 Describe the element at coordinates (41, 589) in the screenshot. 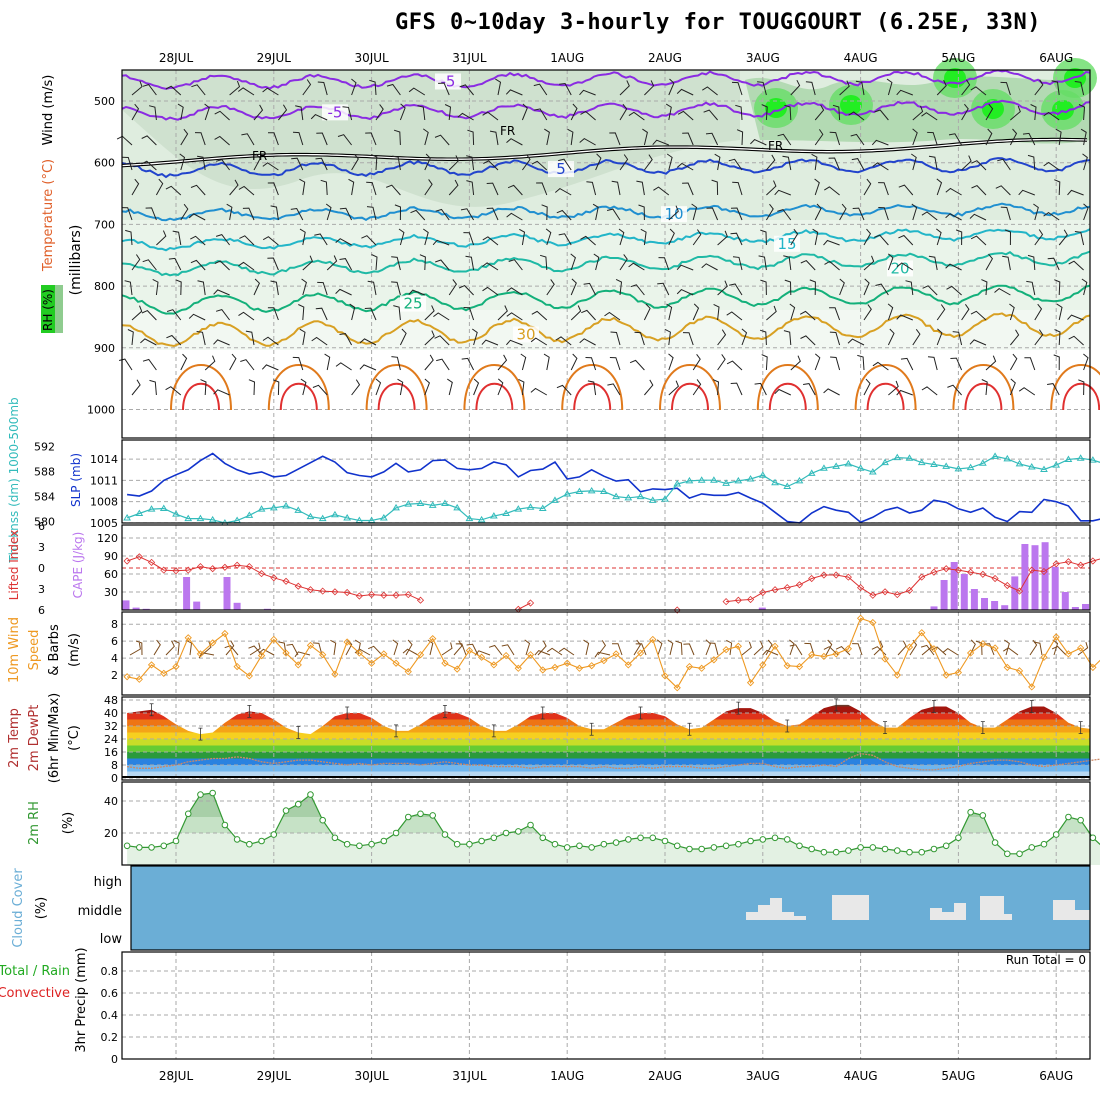

I see `li-tick-label: 3` at that location.